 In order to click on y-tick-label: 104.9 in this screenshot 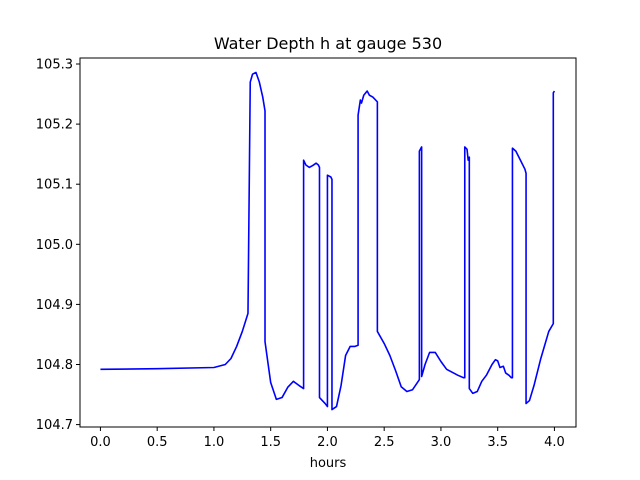, I will do `click(54, 305)`.